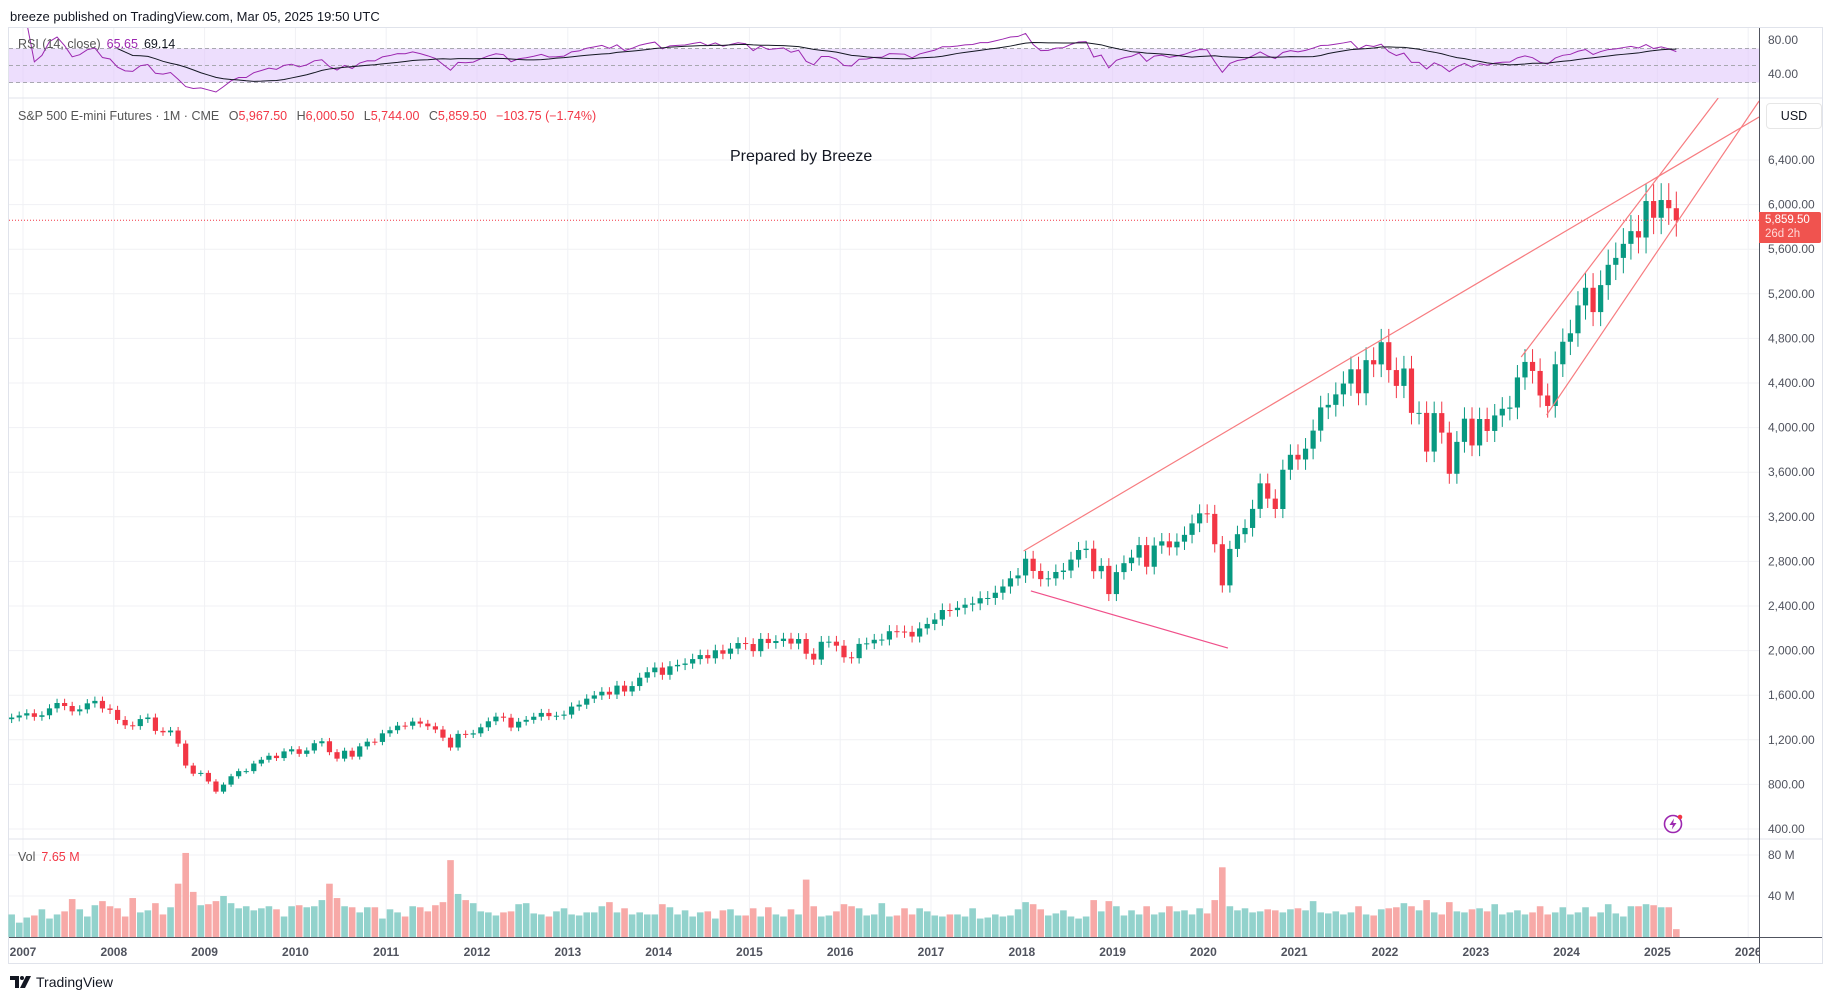  I want to click on channel-lower-line, so click(1652, 258).